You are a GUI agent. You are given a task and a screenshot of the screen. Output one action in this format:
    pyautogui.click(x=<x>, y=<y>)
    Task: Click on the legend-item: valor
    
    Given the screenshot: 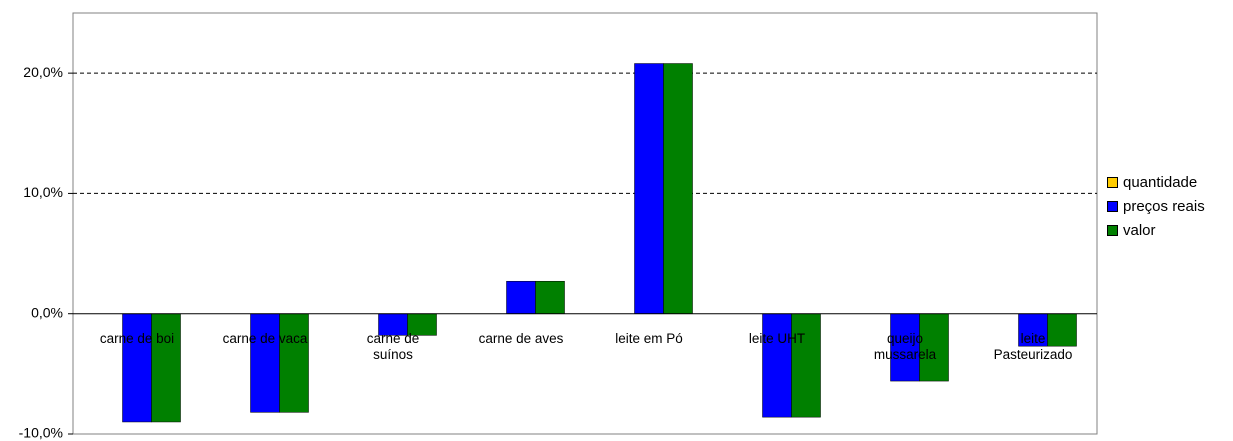 What is the action you would take?
    pyautogui.click(x=1131, y=230)
    